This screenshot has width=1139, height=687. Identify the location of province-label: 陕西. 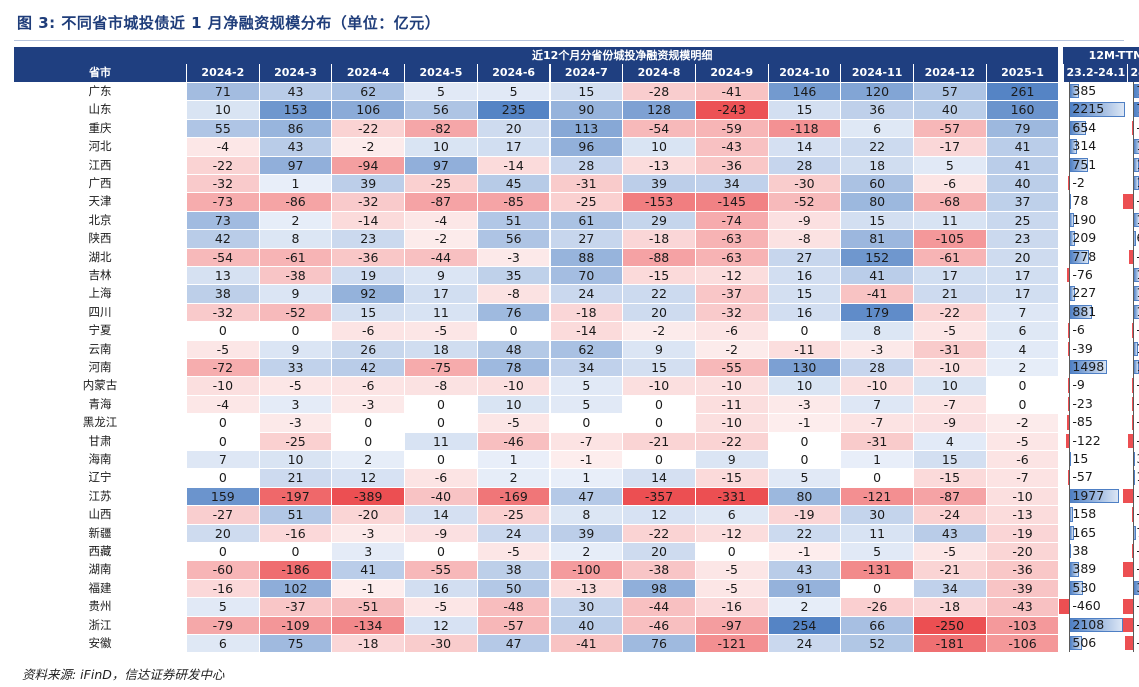
(100, 238).